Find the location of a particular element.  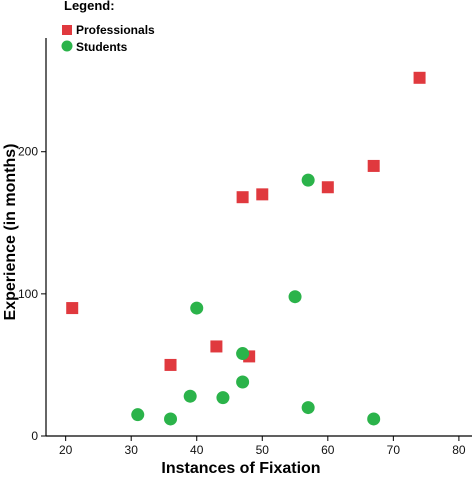

legend-title: Legend: is located at coordinates (89, 6).